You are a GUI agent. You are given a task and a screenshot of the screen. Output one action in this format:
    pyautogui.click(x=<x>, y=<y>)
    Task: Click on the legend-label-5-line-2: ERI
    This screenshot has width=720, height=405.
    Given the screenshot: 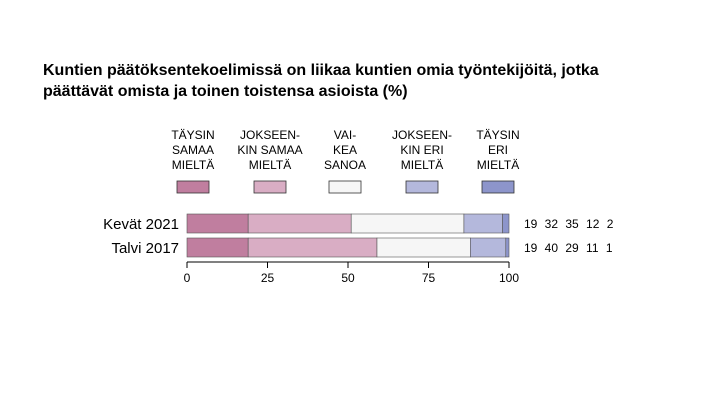 What is the action you would take?
    pyautogui.click(x=498, y=150)
    